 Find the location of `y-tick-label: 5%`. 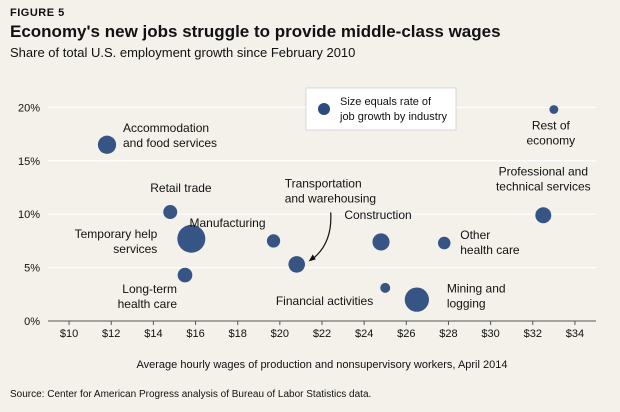

y-tick-label: 5% is located at coordinates (32, 269).